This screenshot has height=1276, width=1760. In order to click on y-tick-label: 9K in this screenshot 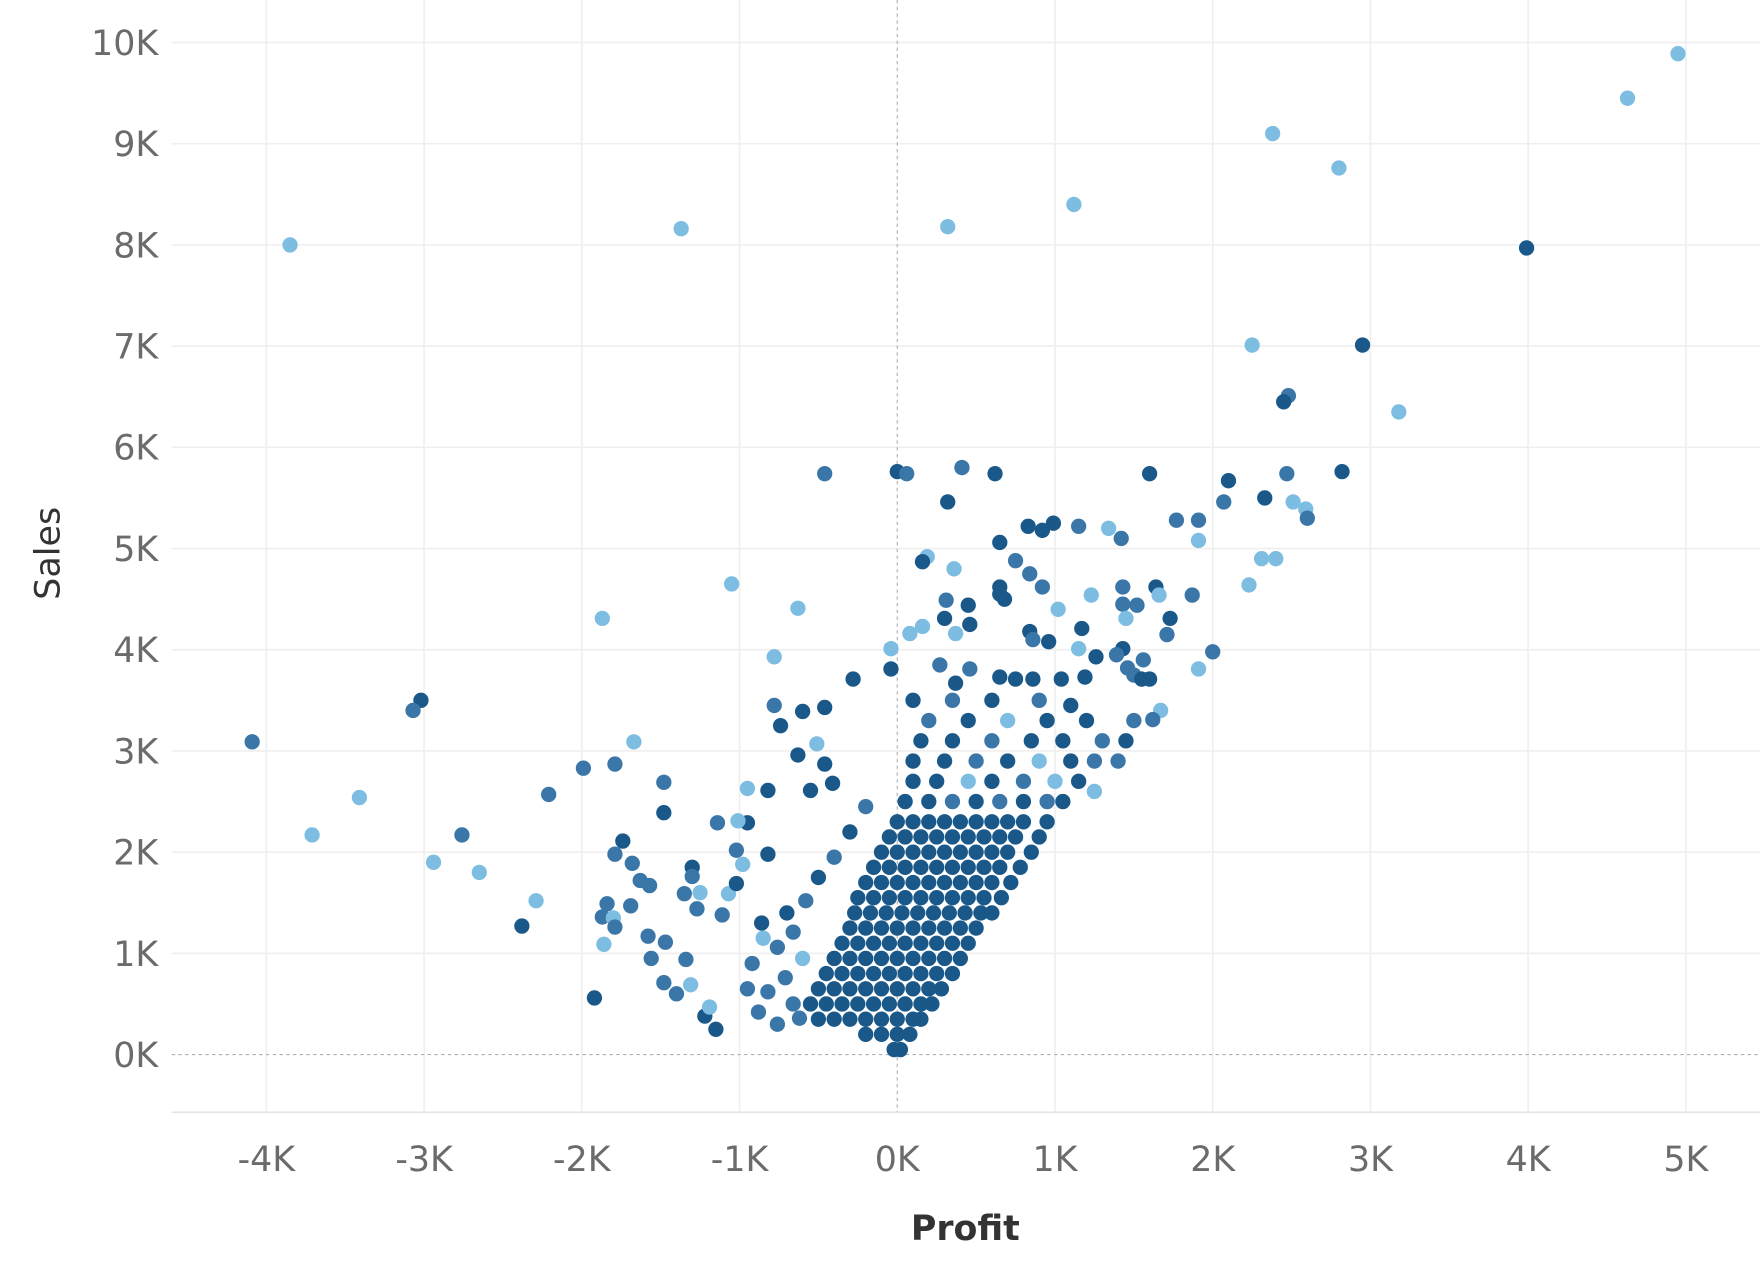, I will do `click(136, 145)`.